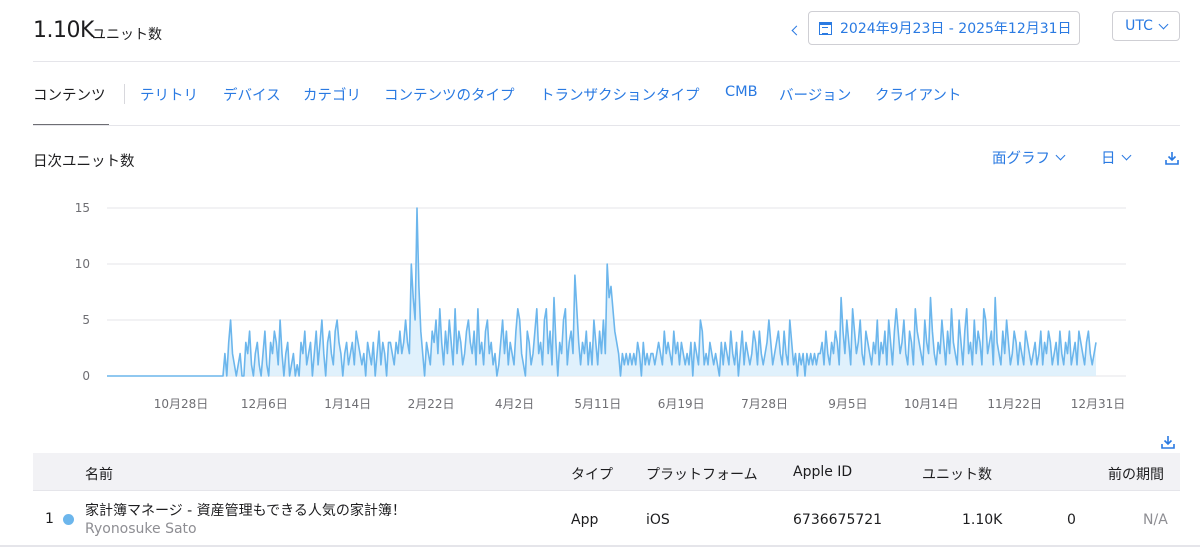  I want to click on chart-download-icon, so click(1172, 158).